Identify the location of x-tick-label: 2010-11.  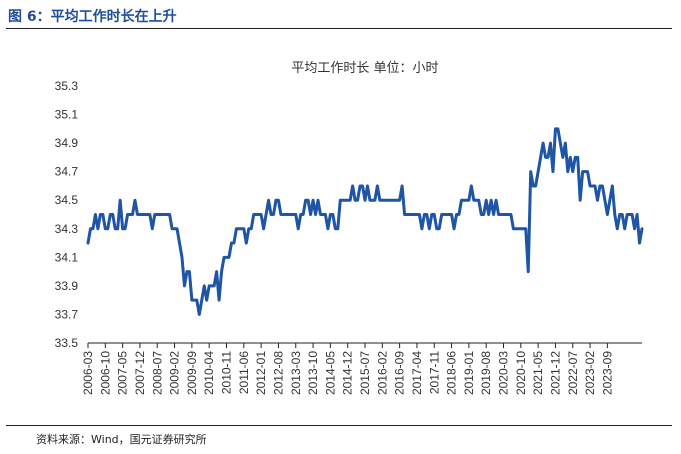
(227, 372).